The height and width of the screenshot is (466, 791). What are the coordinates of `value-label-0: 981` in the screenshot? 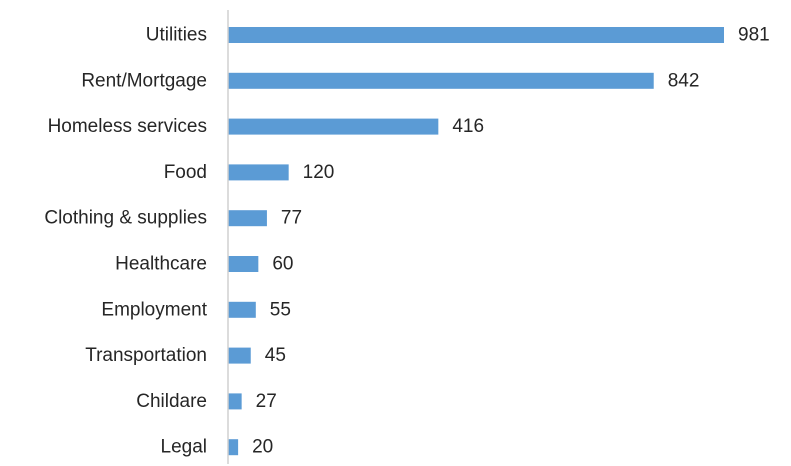 It's located at (754, 35).